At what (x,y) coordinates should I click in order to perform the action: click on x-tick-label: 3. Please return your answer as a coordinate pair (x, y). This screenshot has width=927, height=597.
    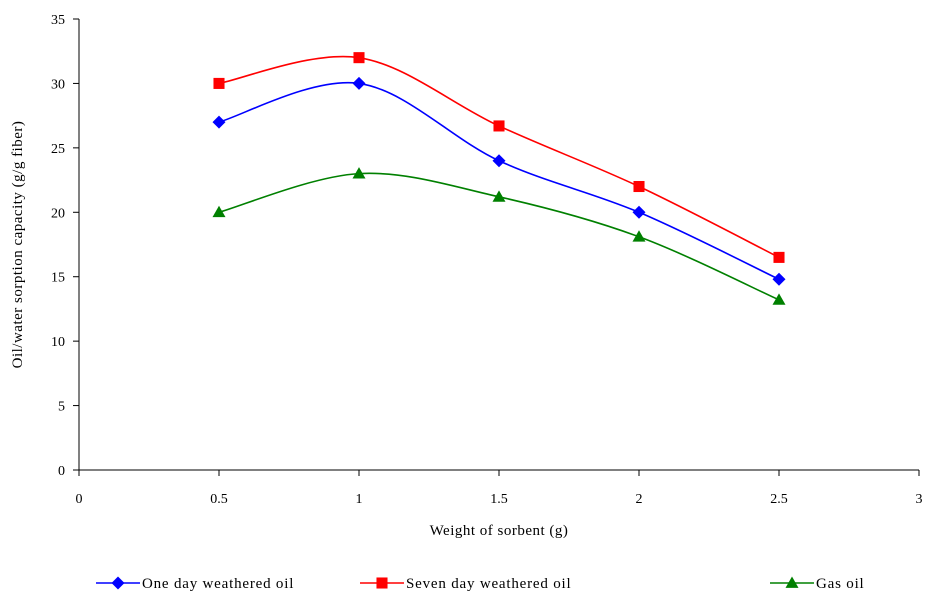
    Looking at the image, I should click on (919, 499).